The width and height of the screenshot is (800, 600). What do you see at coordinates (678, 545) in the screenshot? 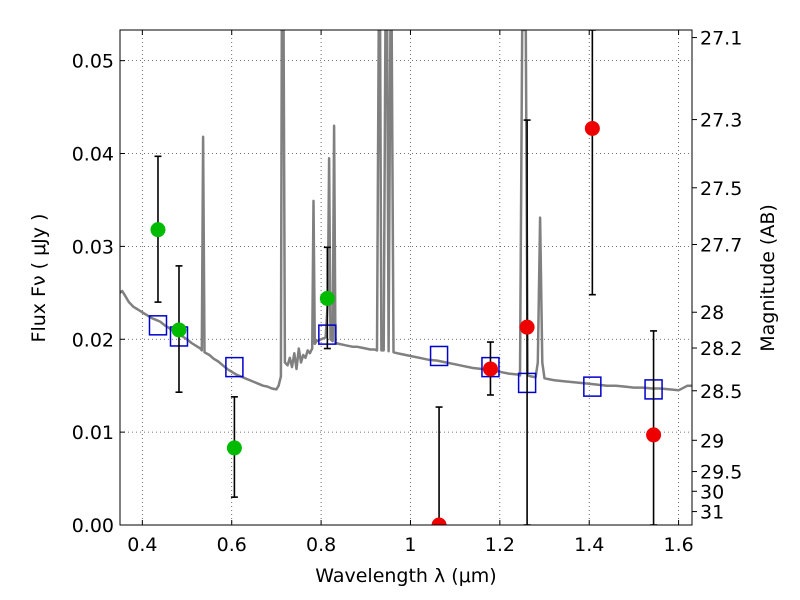
I see `x-tick-label: 1.6` at bounding box center [678, 545].